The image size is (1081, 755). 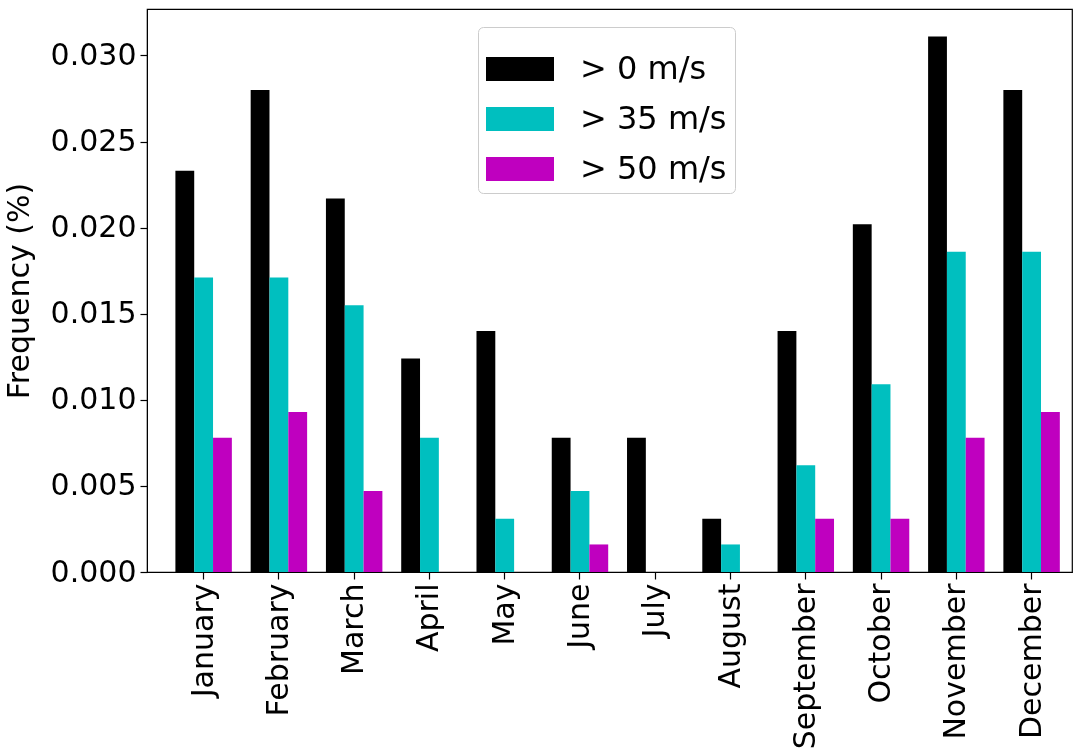 I want to click on y-axis-title: Frequency (%), so click(x=18, y=291).